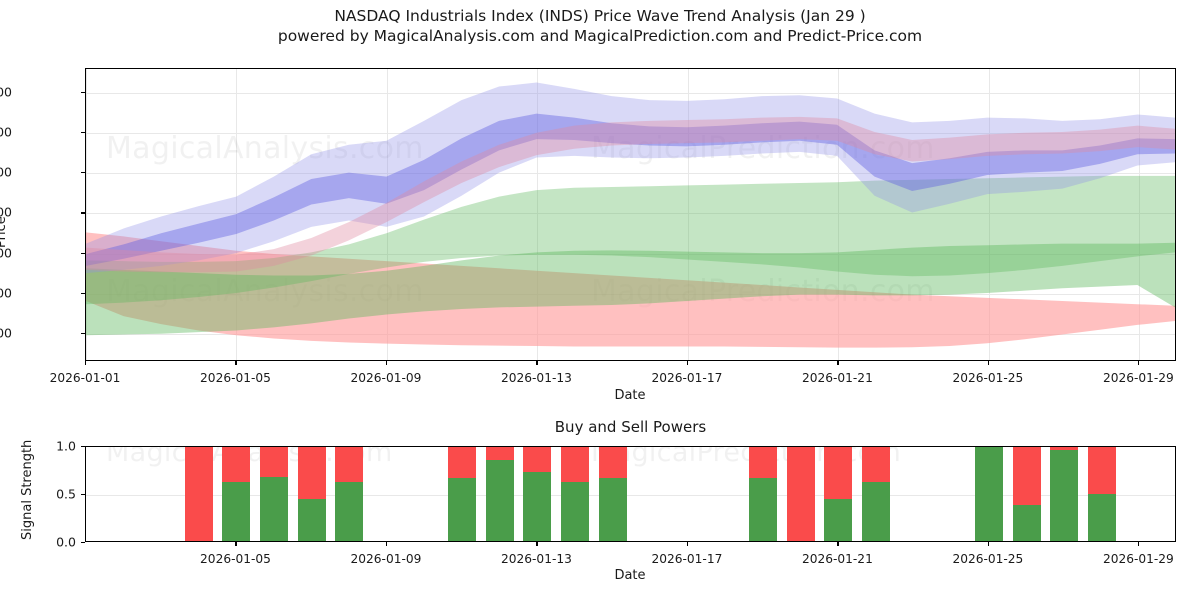 This screenshot has width=1200, height=600. Describe the element at coordinates (235, 559) in the screenshot. I see `signal-x-tick-label: 2026-01-05` at that location.